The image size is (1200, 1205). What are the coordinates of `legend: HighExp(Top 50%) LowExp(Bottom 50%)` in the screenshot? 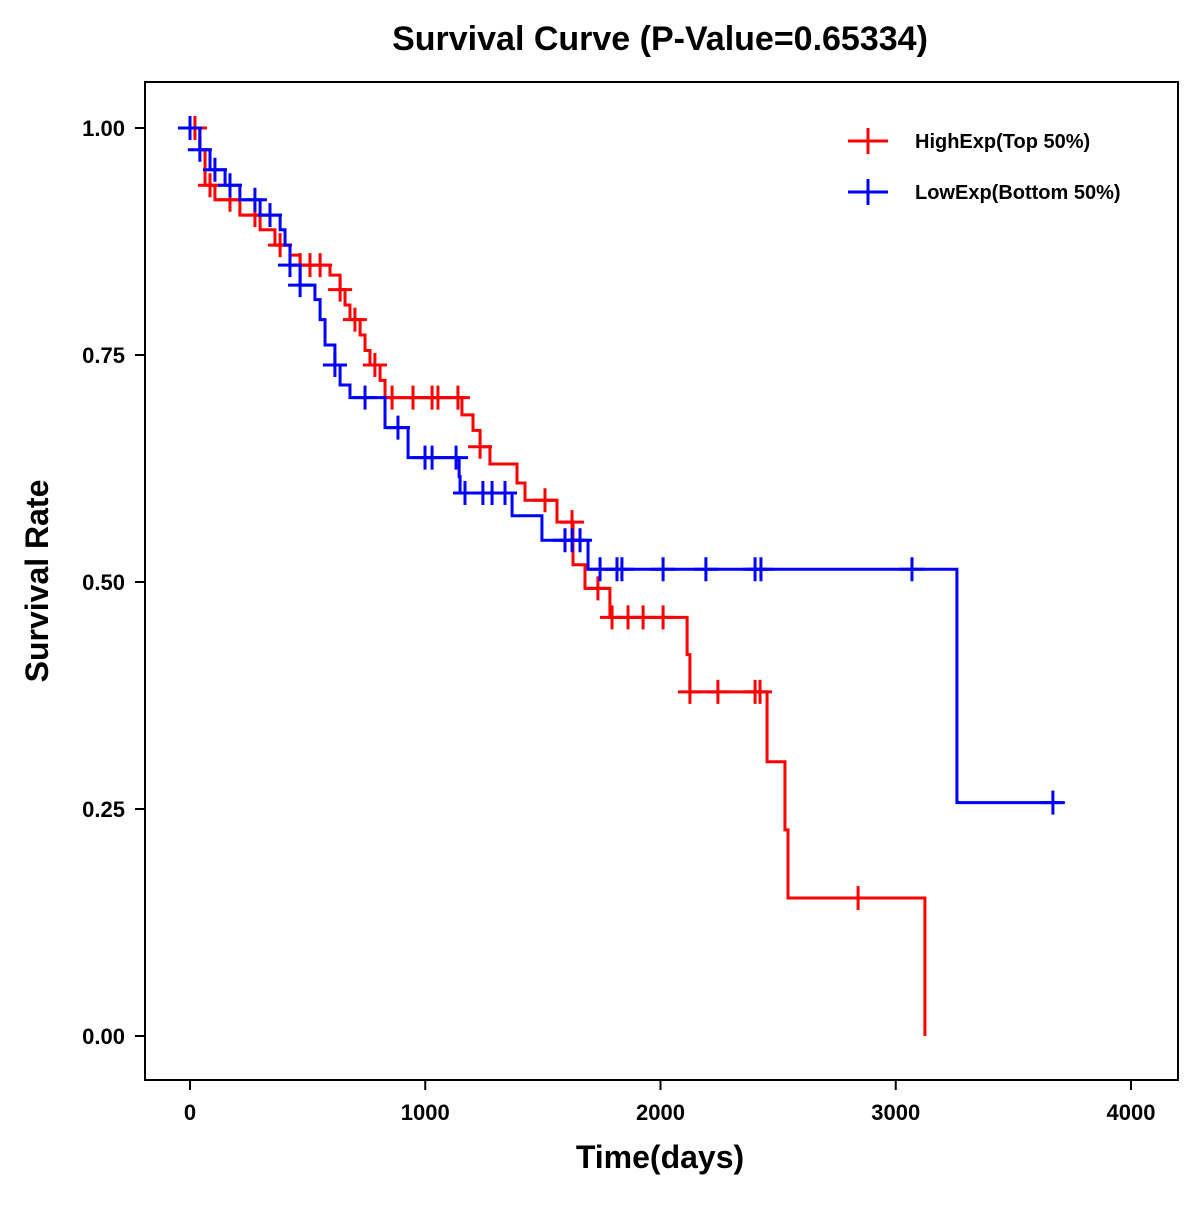 It's located at (984, 166).